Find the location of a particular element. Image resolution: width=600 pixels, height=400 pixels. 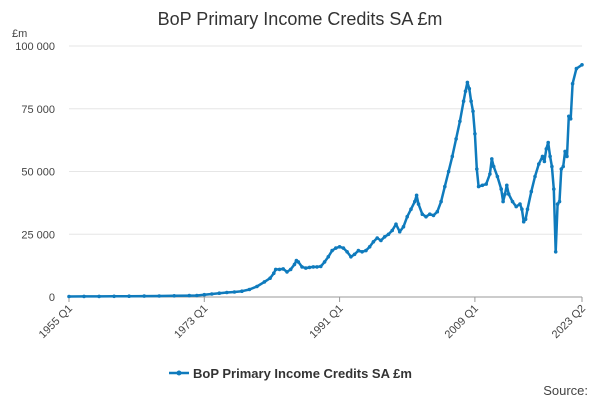

legend: BoP Primary Income Credits SA £m is located at coordinates (290, 373).